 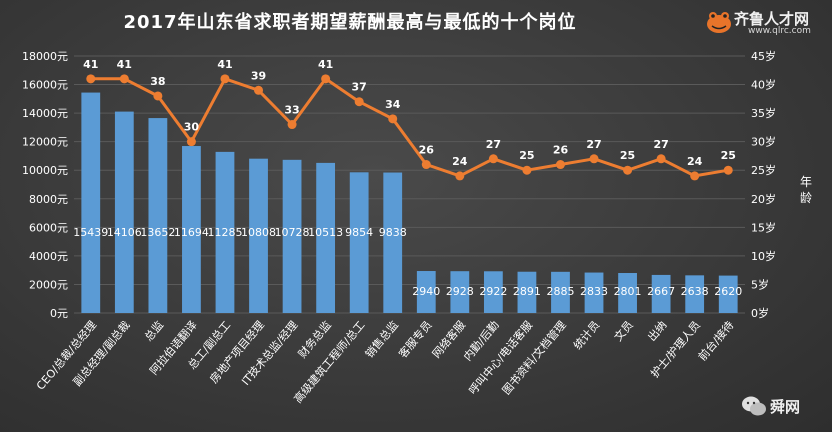 What do you see at coordinates (359, 232) in the screenshot?
I see `bar-value-label: 9854` at bounding box center [359, 232].